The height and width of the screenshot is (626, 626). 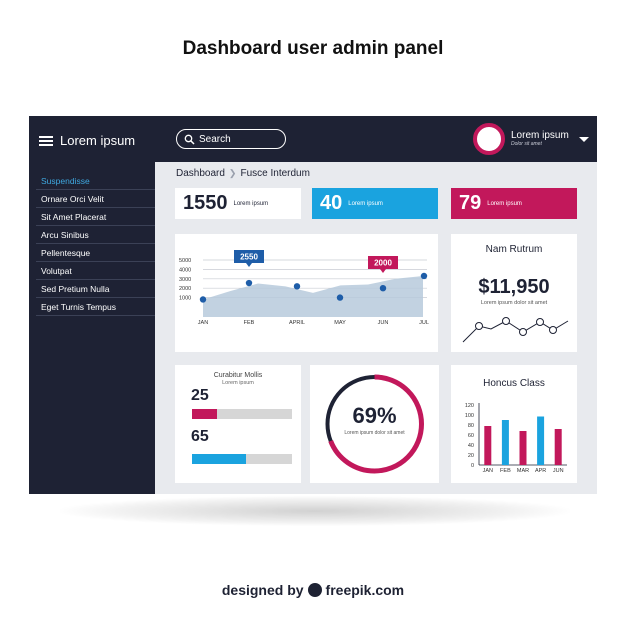 I want to click on freepik-logo-icon, so click(x=314, y=590).